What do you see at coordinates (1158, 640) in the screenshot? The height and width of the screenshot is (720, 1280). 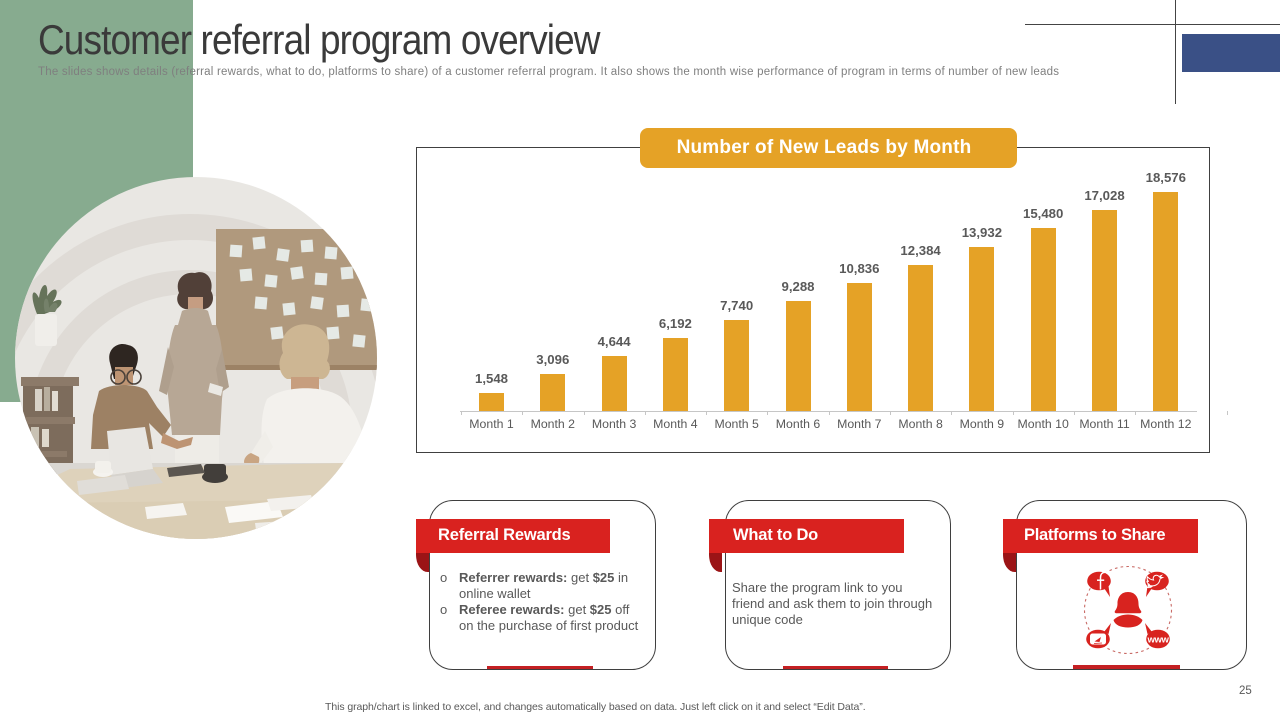 I see `svg-text: www` at bounding box center [1158, 640].